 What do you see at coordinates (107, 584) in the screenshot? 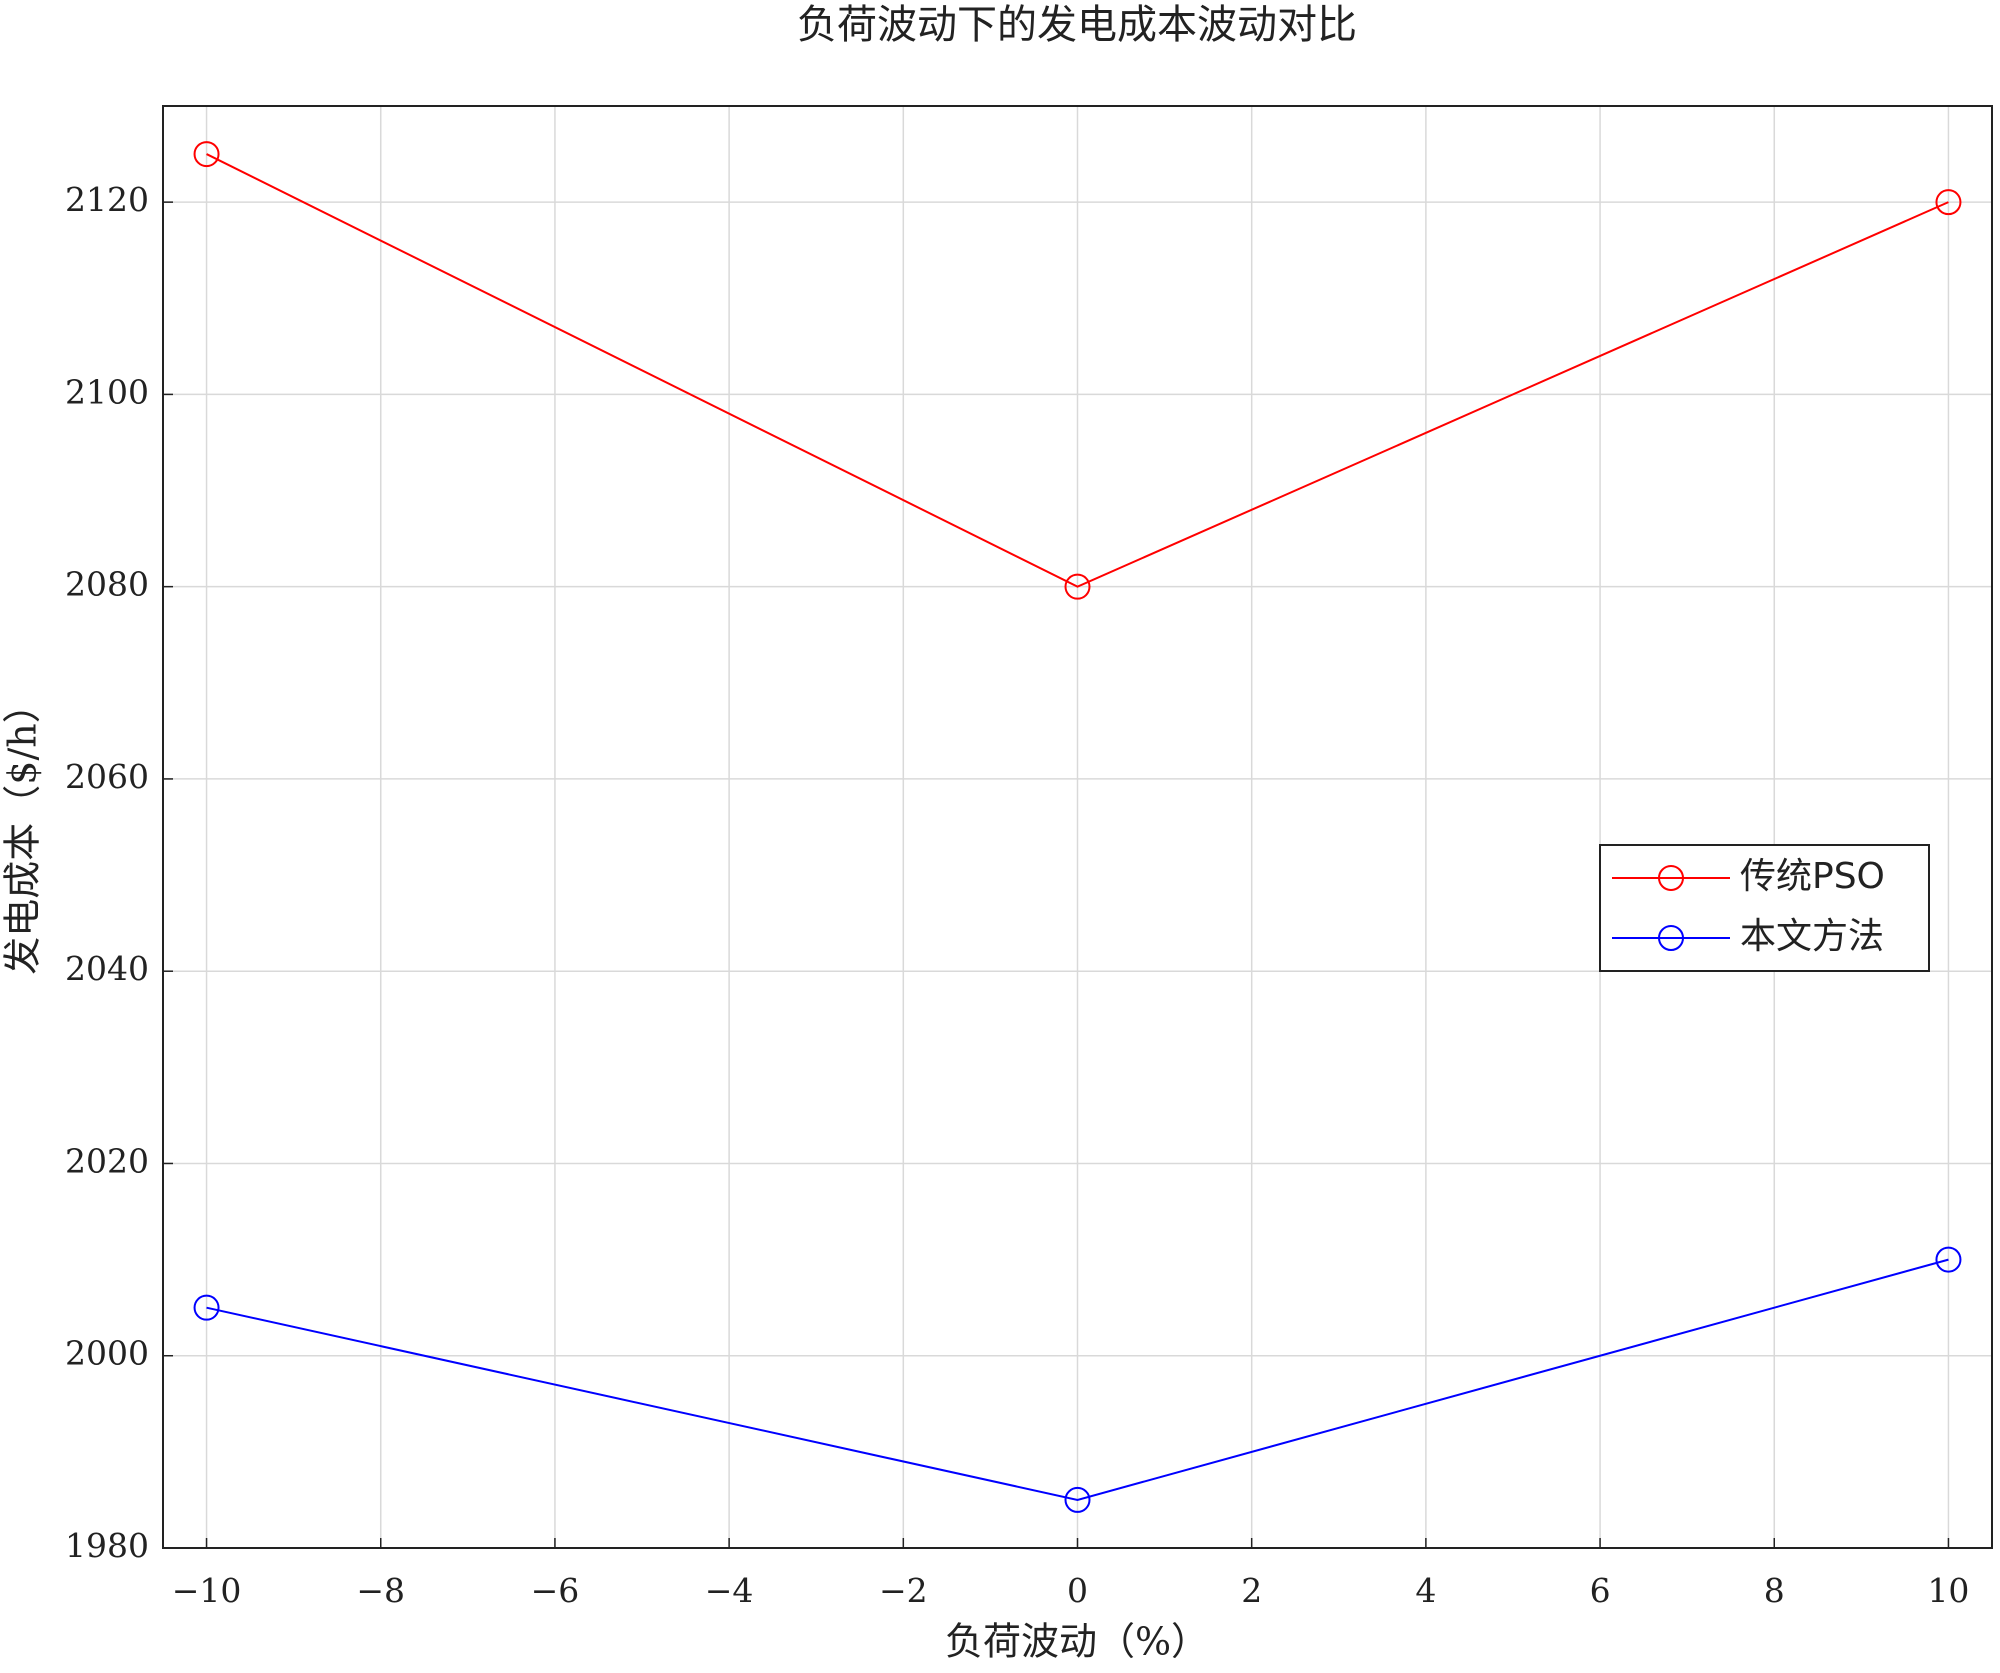
I see `y-tick-label: 2080` at bounding box center [107, 584].